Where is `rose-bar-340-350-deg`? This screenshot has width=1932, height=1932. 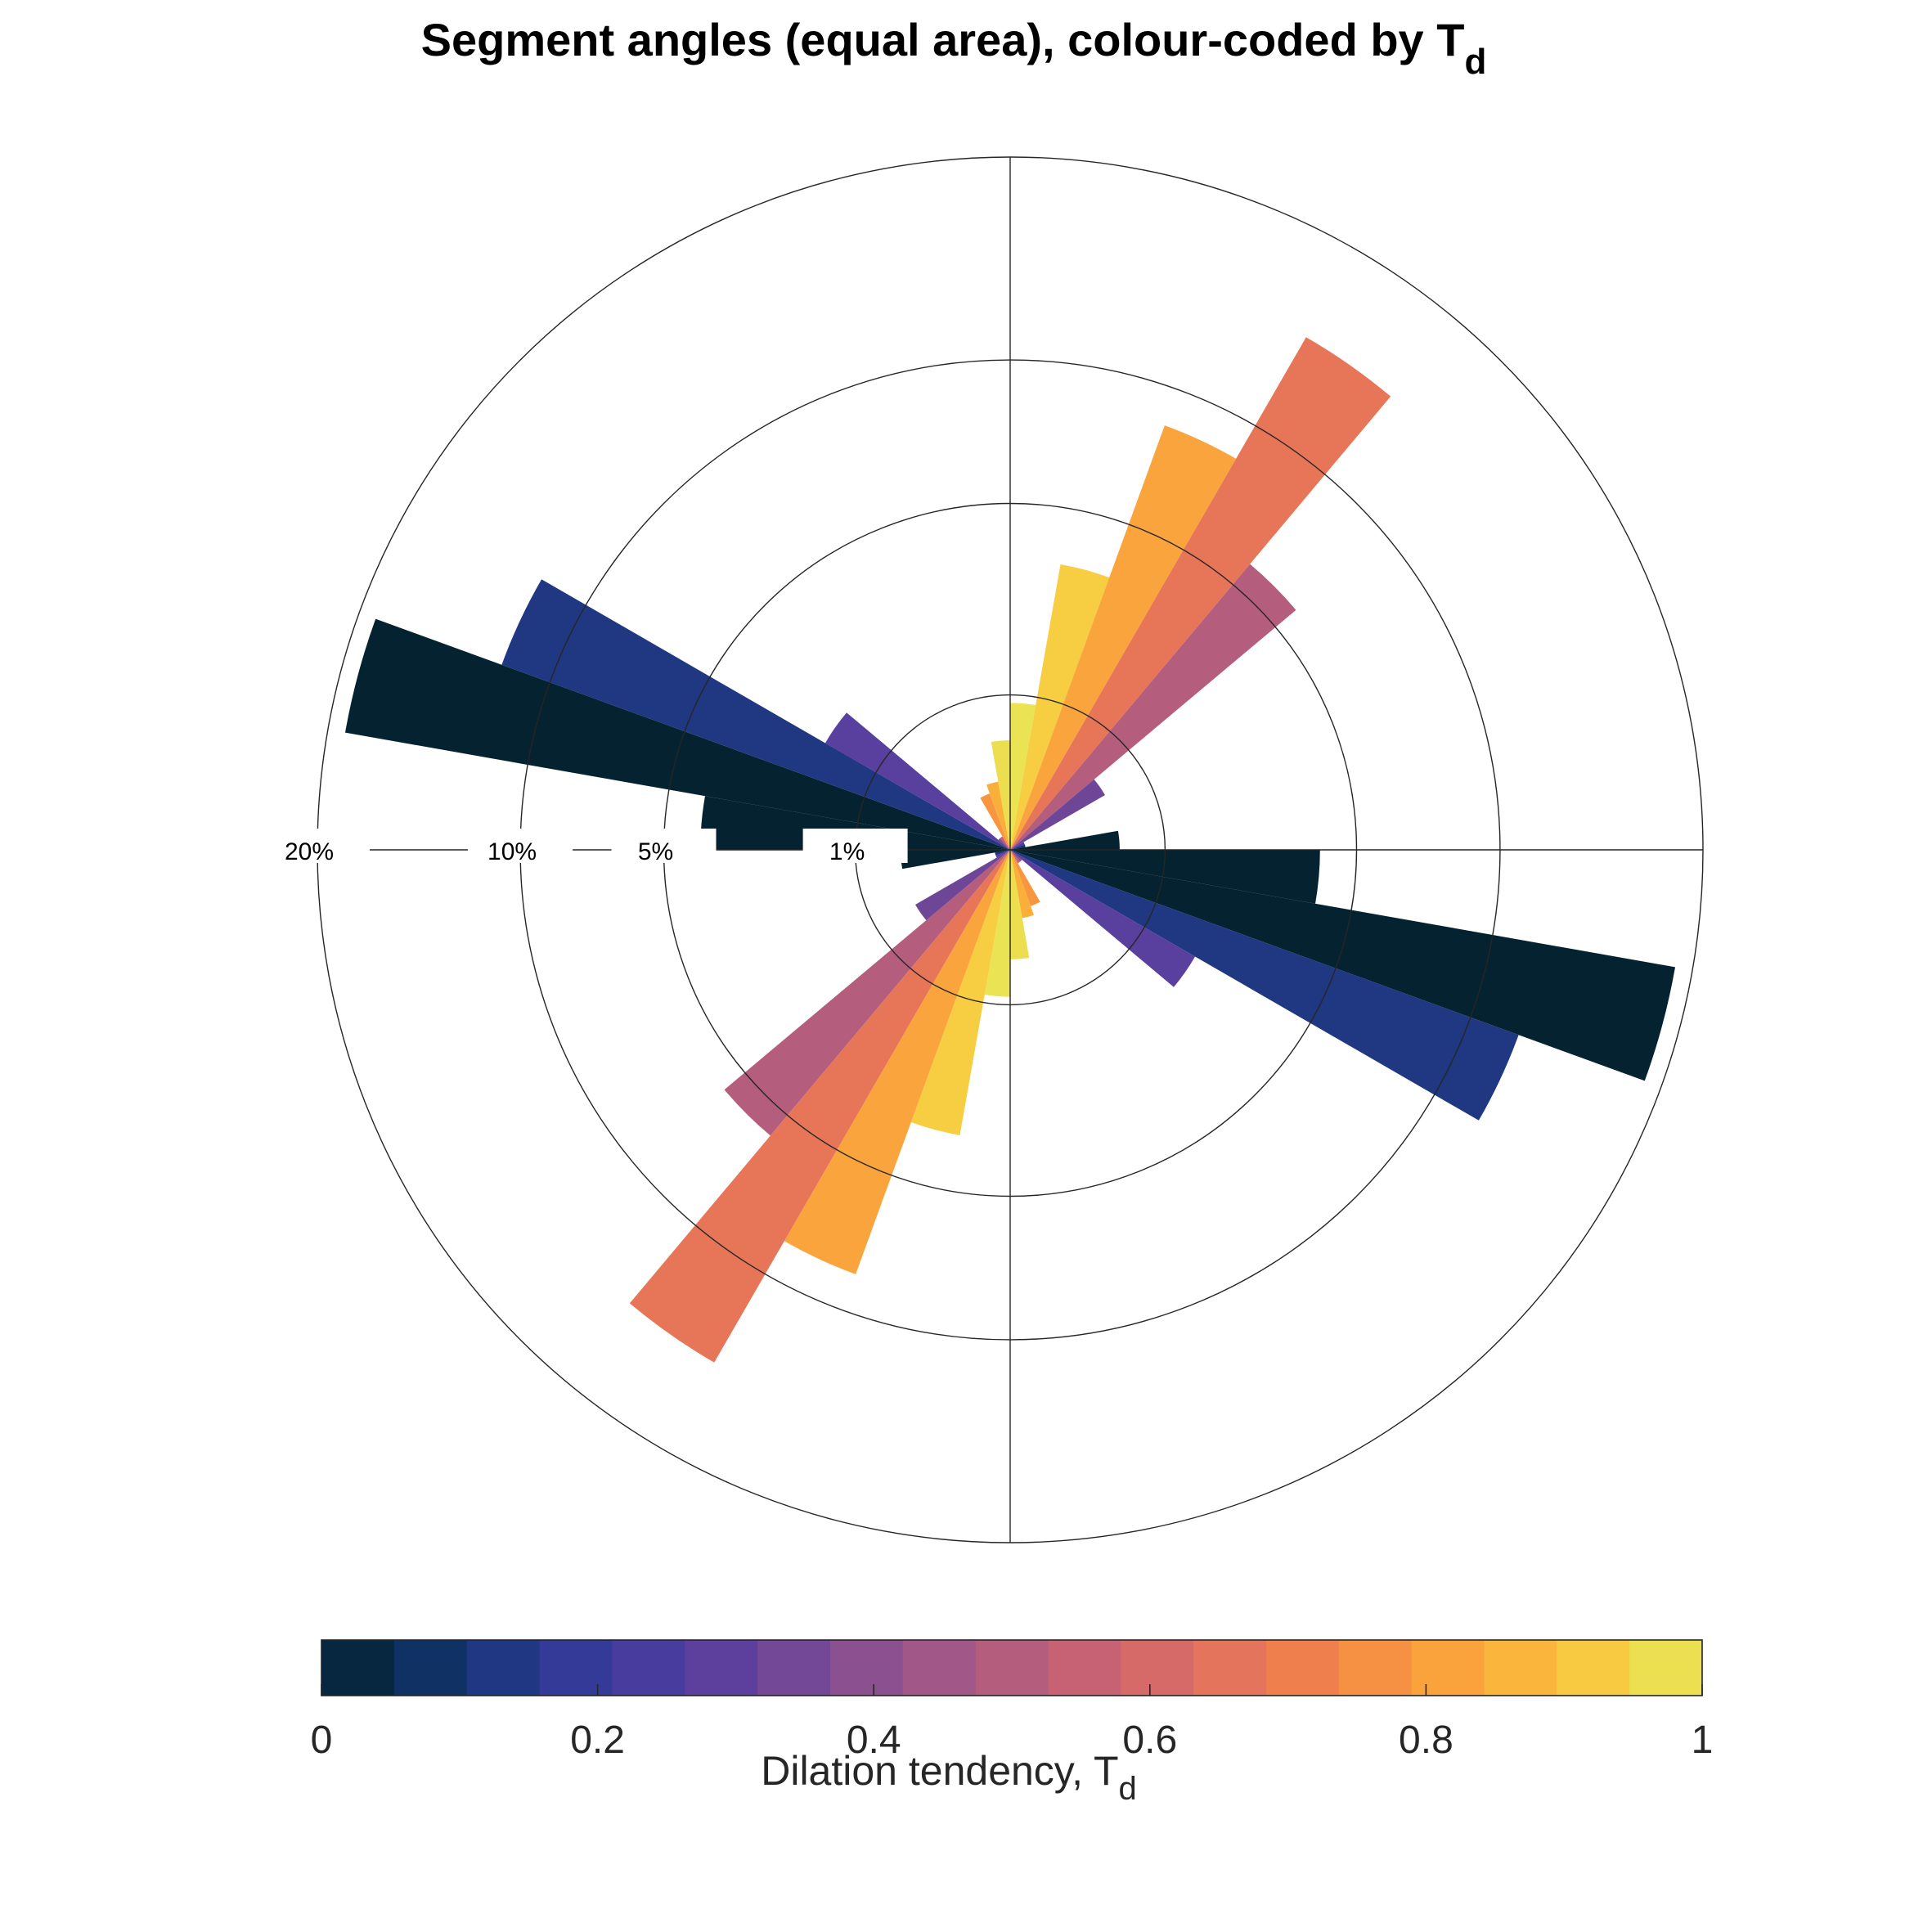 rose-bar-340-350-deg is located at coordinates (998, 816).